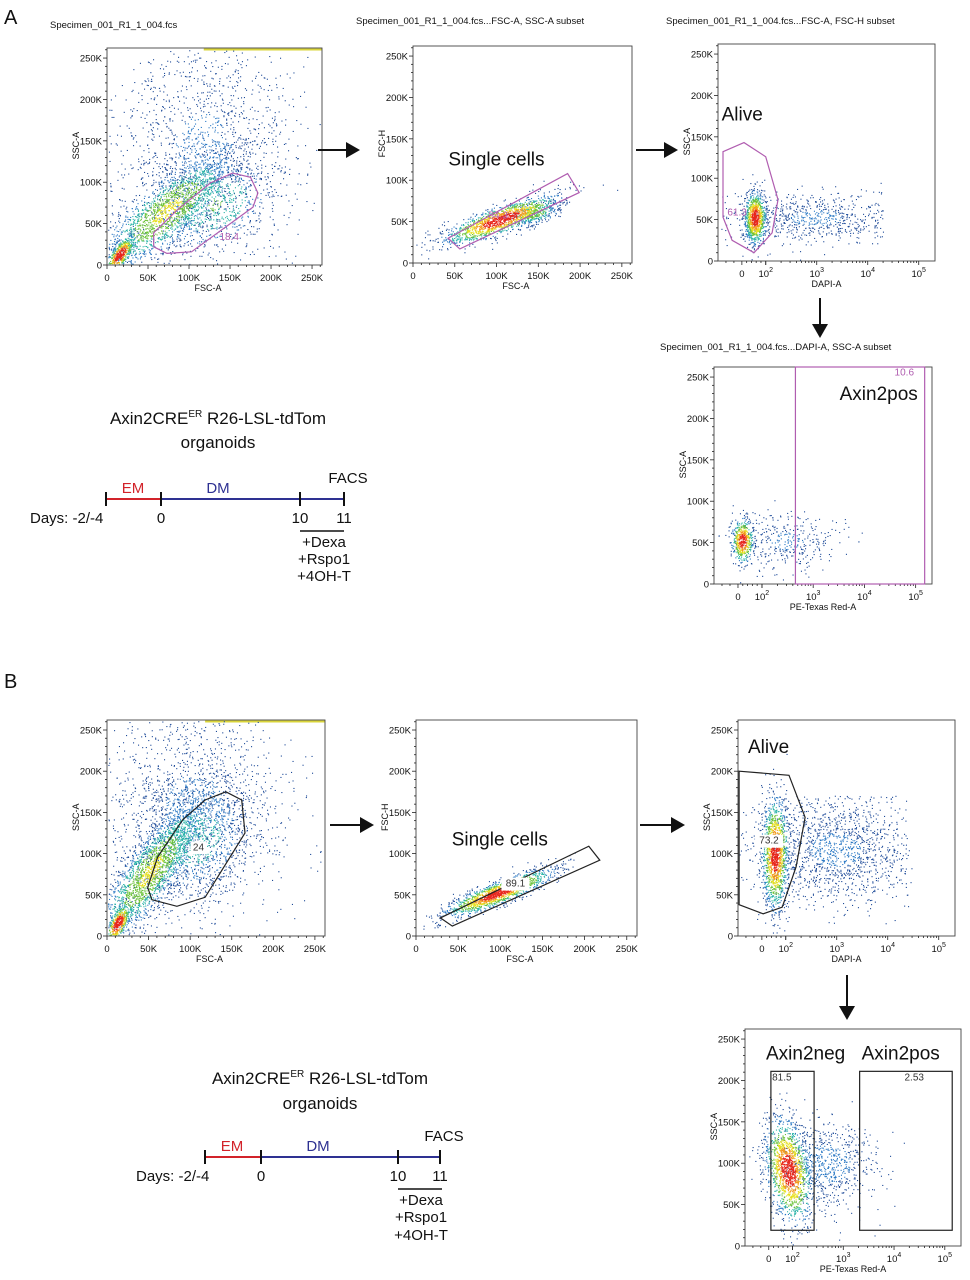 The width and height of the screenshot is (970, 1280). I want to click on gate: 18.4, so click(206, 213).